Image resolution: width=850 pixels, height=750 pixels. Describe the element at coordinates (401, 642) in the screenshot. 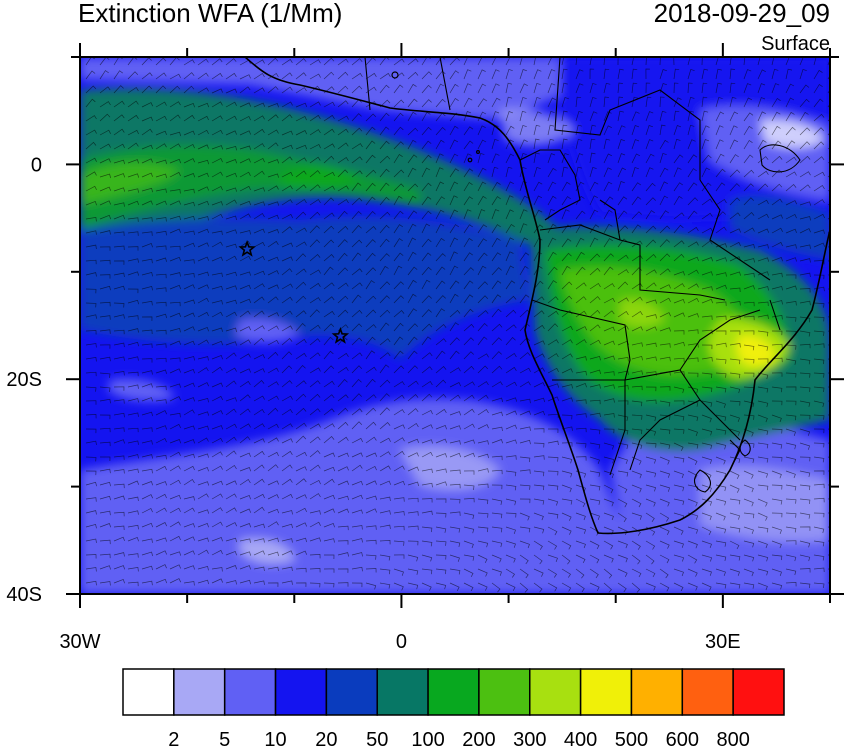

I see `x-tick-label: 0` at that location.